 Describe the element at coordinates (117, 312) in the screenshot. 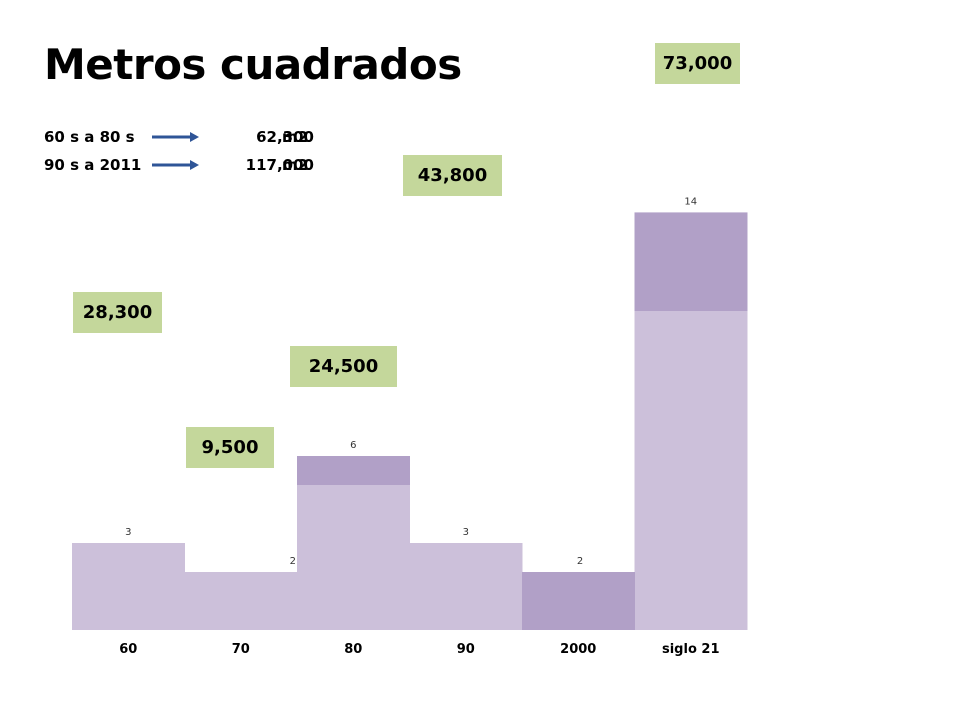

I see `callout-28300: 28,300` at that location.